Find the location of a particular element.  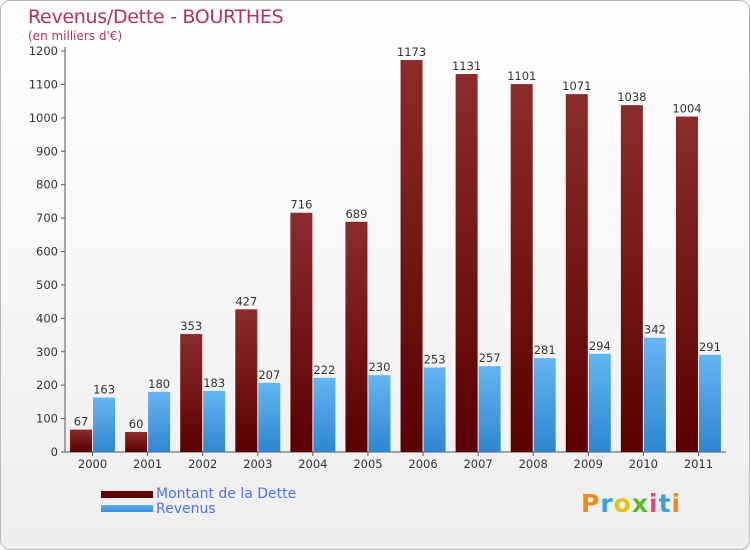

chart-title: Revenus/Dette - BOURTHES is located at coordinates (156, 17).